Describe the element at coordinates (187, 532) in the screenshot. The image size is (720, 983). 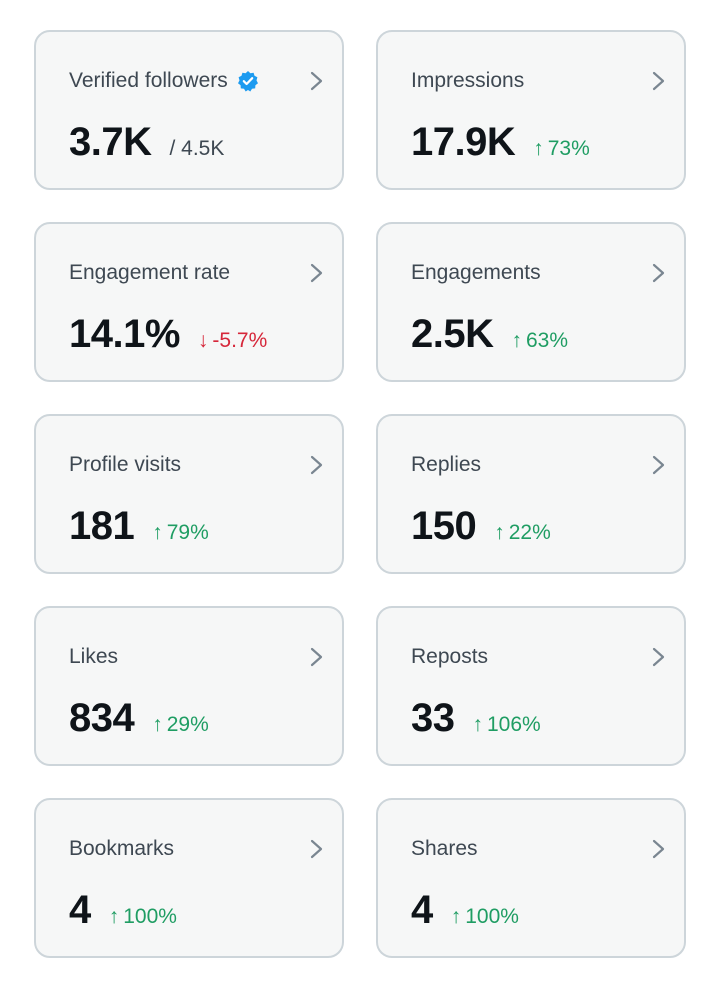
I see `change-percent: 79%` at that location.